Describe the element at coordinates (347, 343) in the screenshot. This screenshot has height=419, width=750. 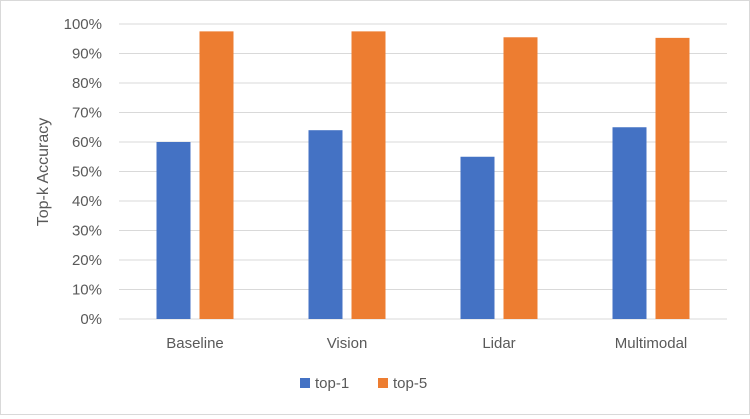
I see `x-category-label: Vision` at that location.